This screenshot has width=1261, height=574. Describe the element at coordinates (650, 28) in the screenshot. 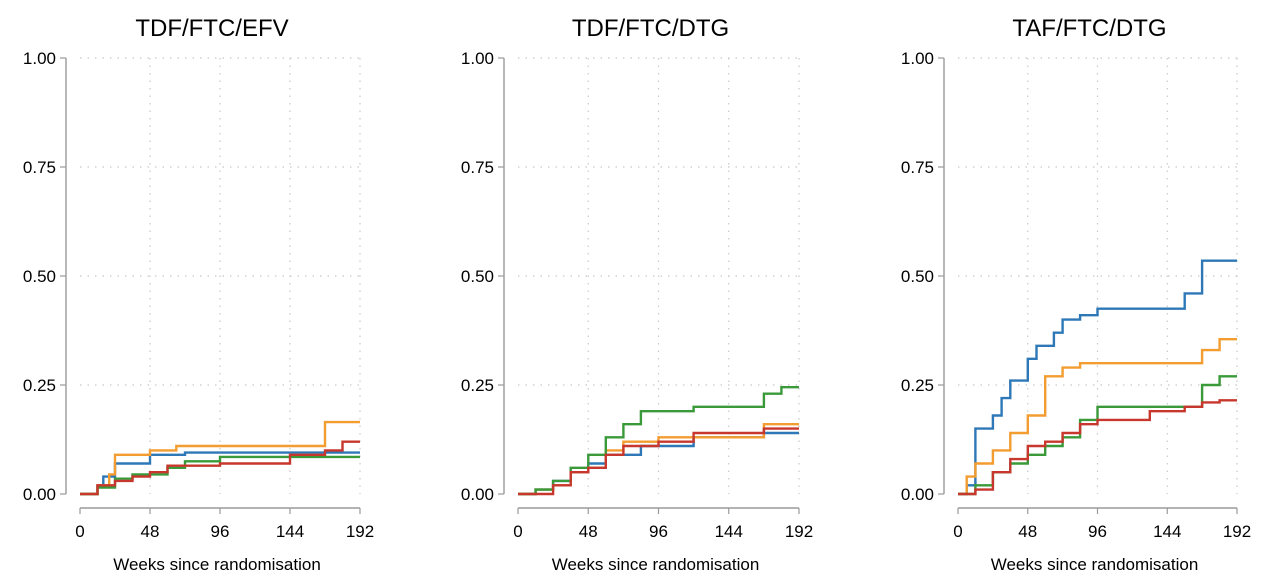

I see `panel-title: TDF/FTC/DTG` at that location.